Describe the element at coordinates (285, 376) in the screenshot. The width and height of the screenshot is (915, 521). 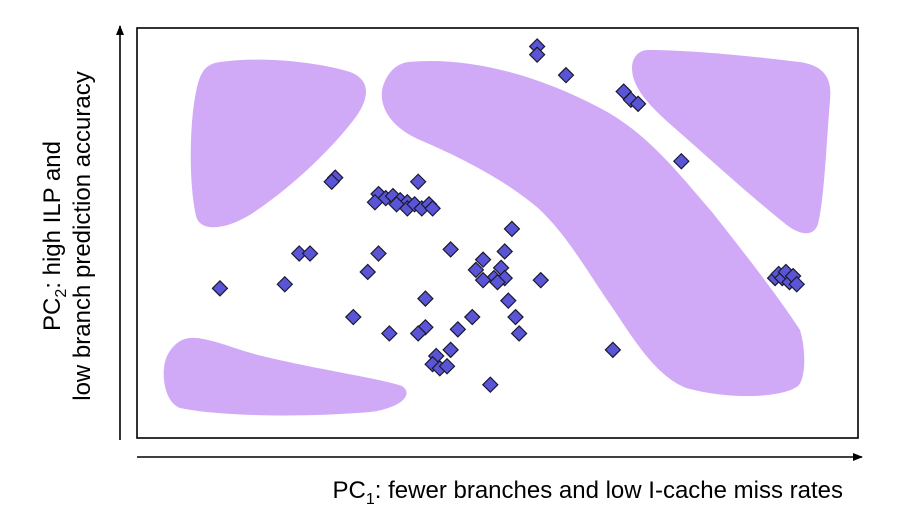
I see `region-bottom-left` at that location.